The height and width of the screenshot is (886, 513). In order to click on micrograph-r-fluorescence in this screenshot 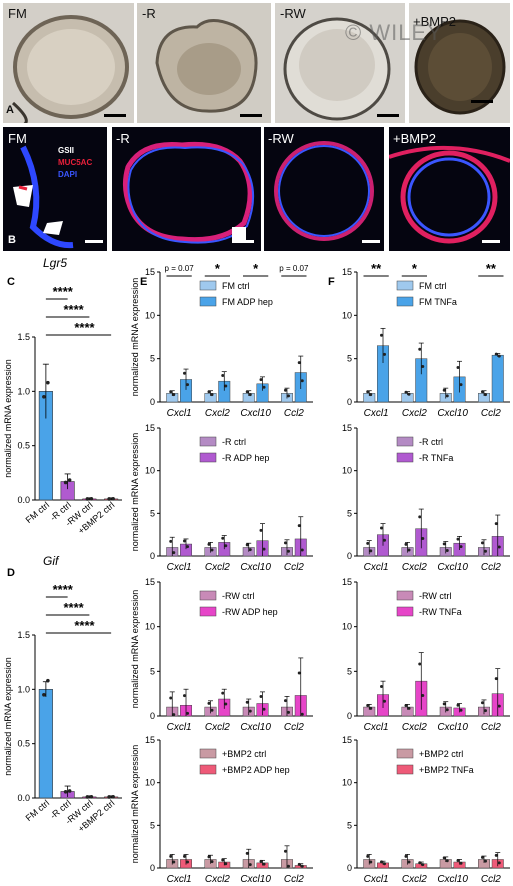, I will do `click(186, 189)`.